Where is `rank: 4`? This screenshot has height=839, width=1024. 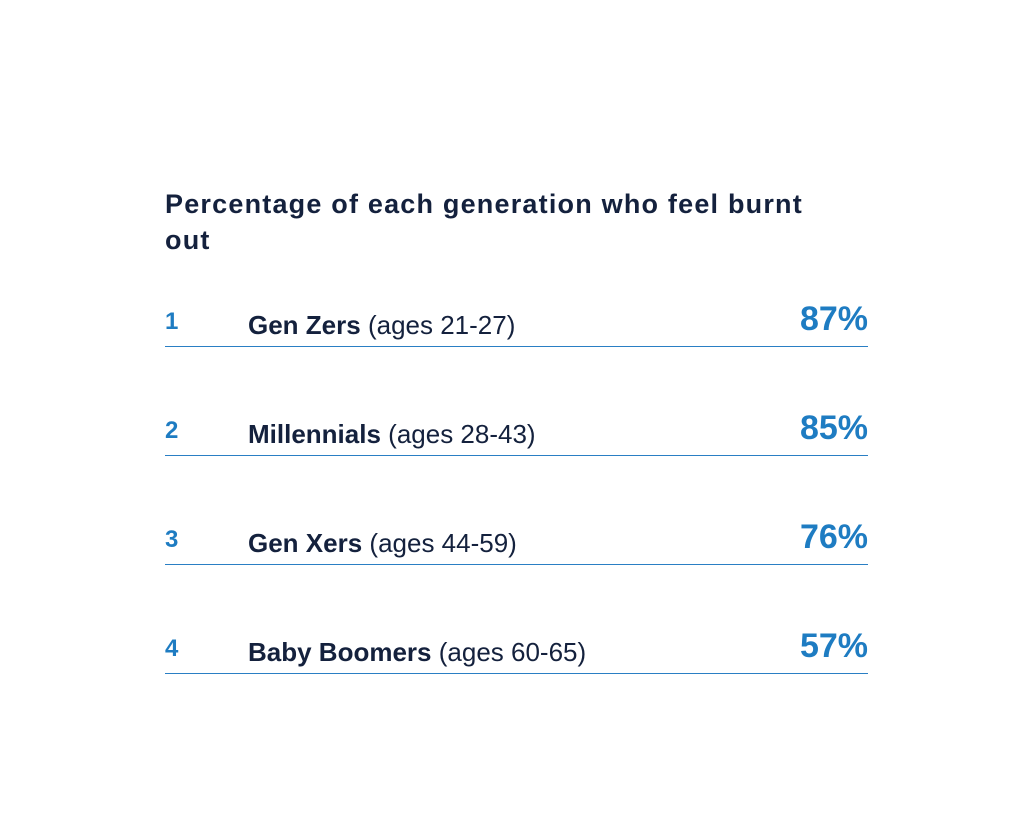 rank: 4 is located at coordinates (172, 648).